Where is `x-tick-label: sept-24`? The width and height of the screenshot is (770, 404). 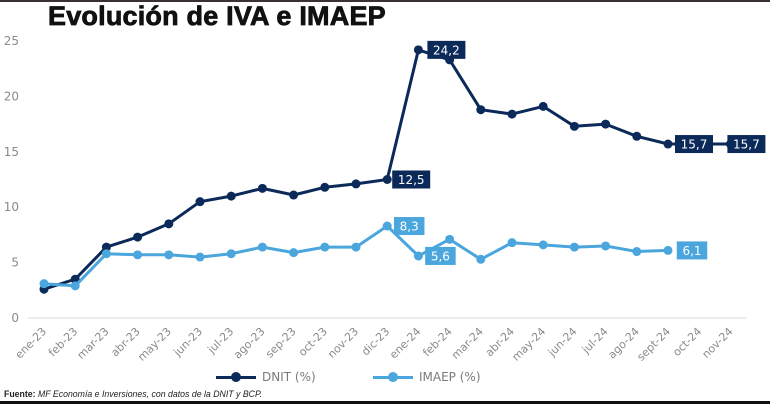
x-tick-label: sept-24 is located at coordinates (653, 344).